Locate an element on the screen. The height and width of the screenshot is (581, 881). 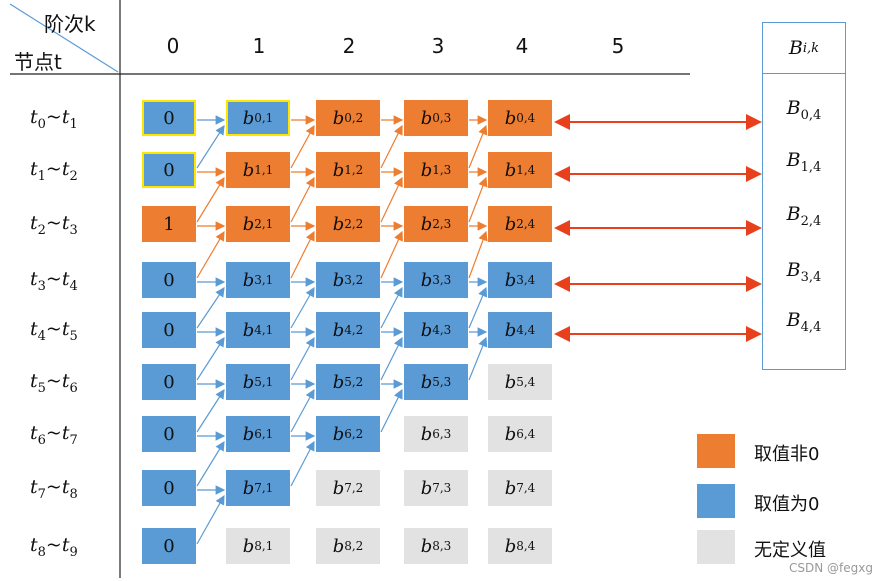
b-value-3: B3,4 is located at coordinates (804, 272).